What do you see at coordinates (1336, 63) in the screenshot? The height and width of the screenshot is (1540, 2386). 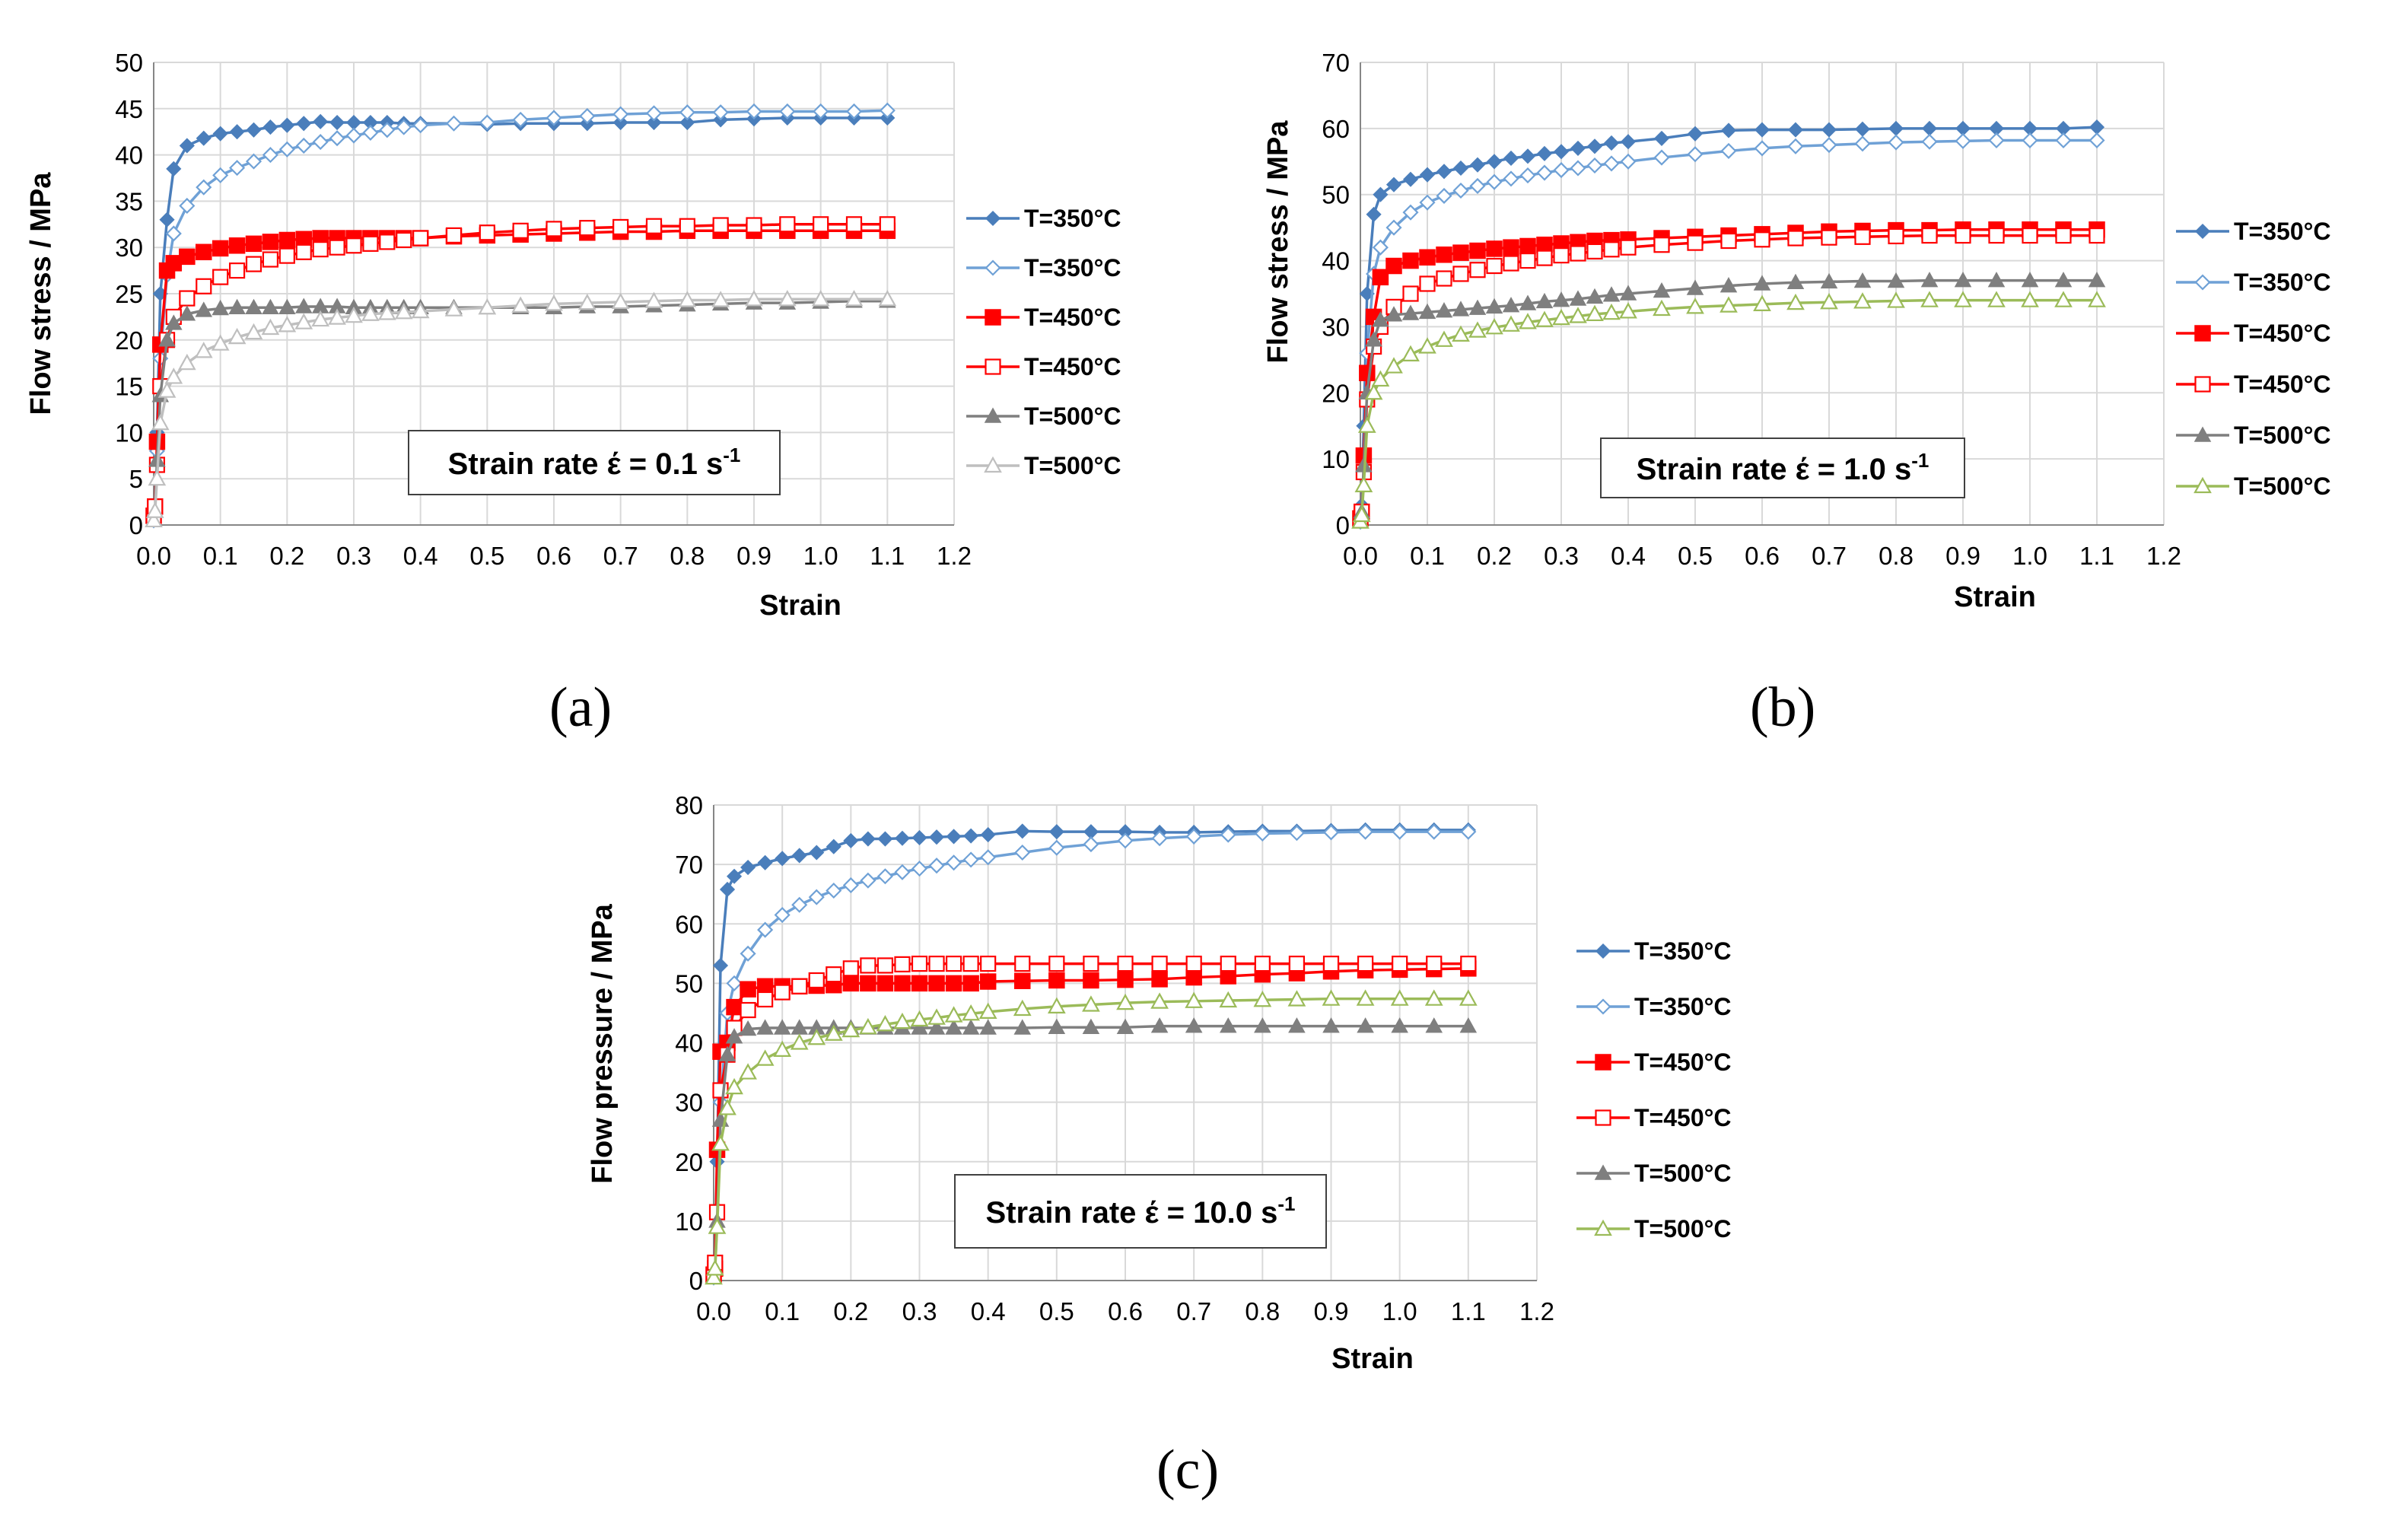 I see `y-tick-label: 70` at bounding box center [1336, 63].